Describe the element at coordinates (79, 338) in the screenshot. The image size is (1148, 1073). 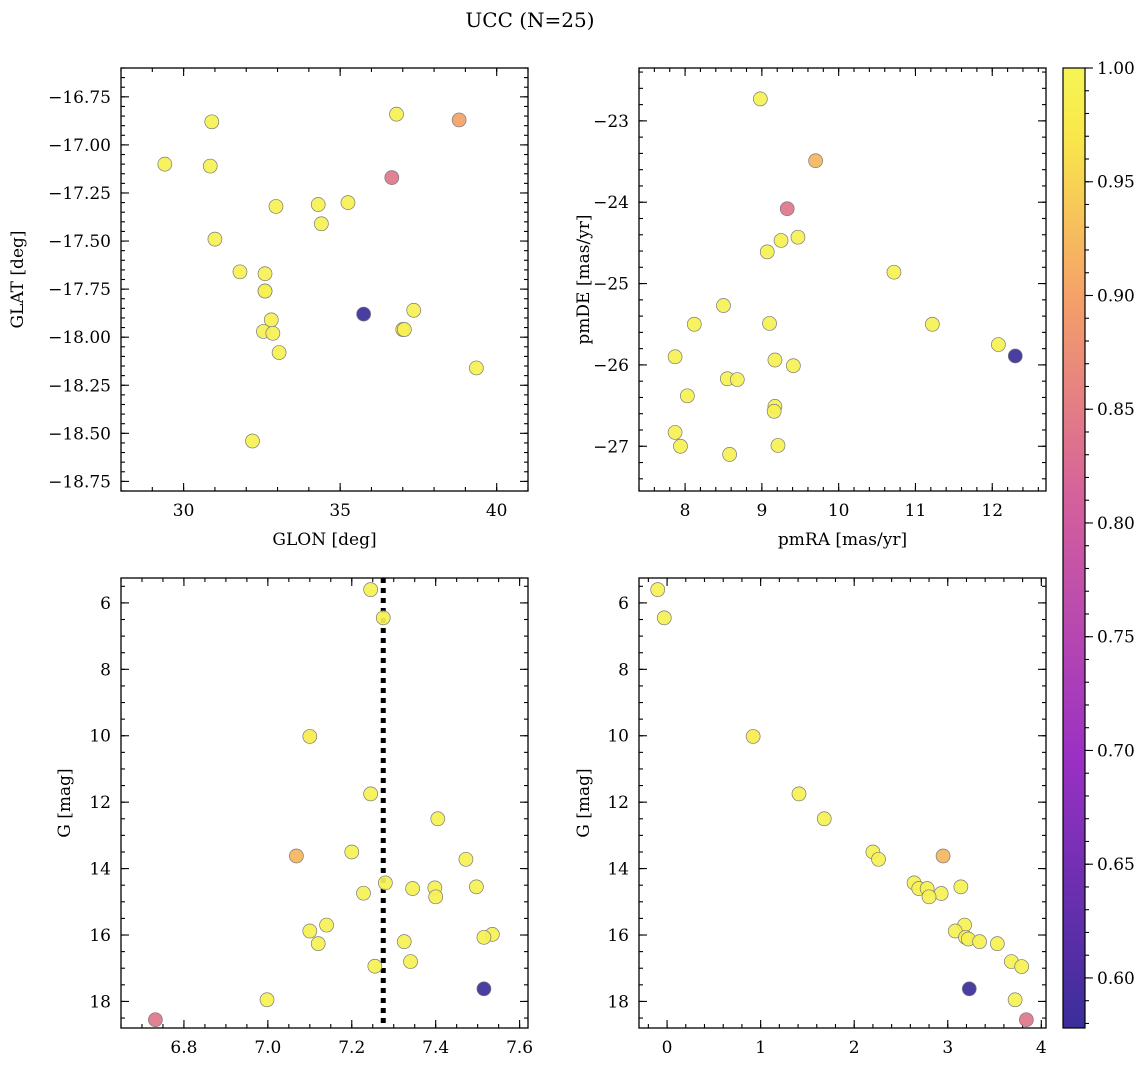
I see `y-tick-label: −18.00` at that location.